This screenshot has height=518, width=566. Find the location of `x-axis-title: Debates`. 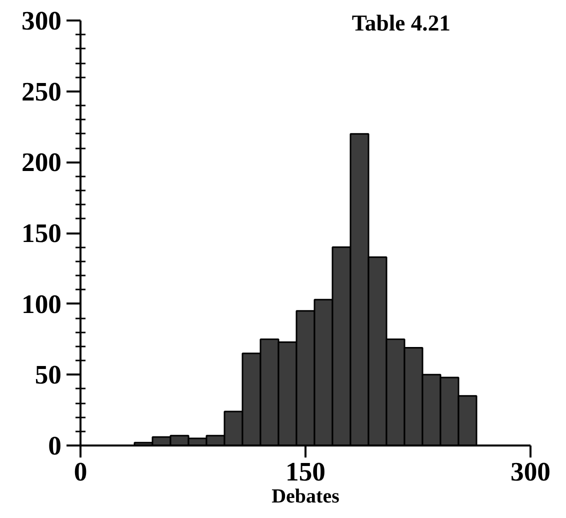

x-axis-title: Debates is located at coordinates (306, 497).